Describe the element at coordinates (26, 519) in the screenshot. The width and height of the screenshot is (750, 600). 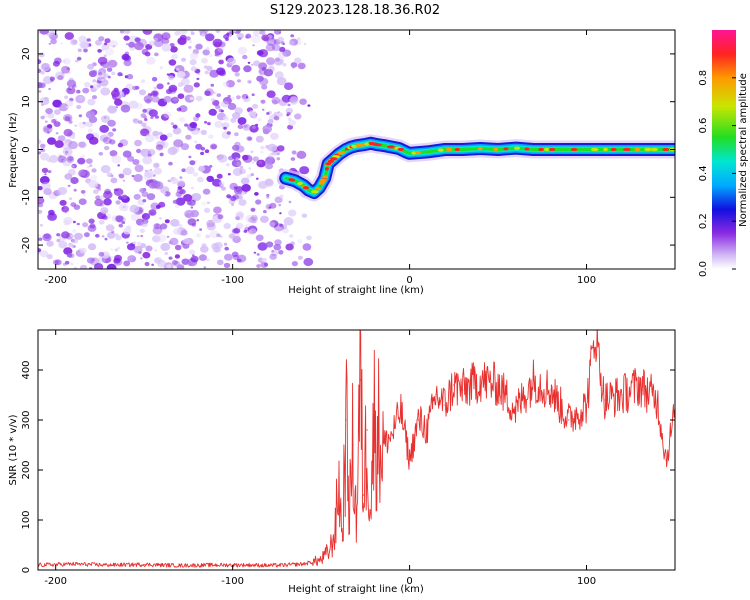
I see `snr-y-tick-label: 100` at that location.